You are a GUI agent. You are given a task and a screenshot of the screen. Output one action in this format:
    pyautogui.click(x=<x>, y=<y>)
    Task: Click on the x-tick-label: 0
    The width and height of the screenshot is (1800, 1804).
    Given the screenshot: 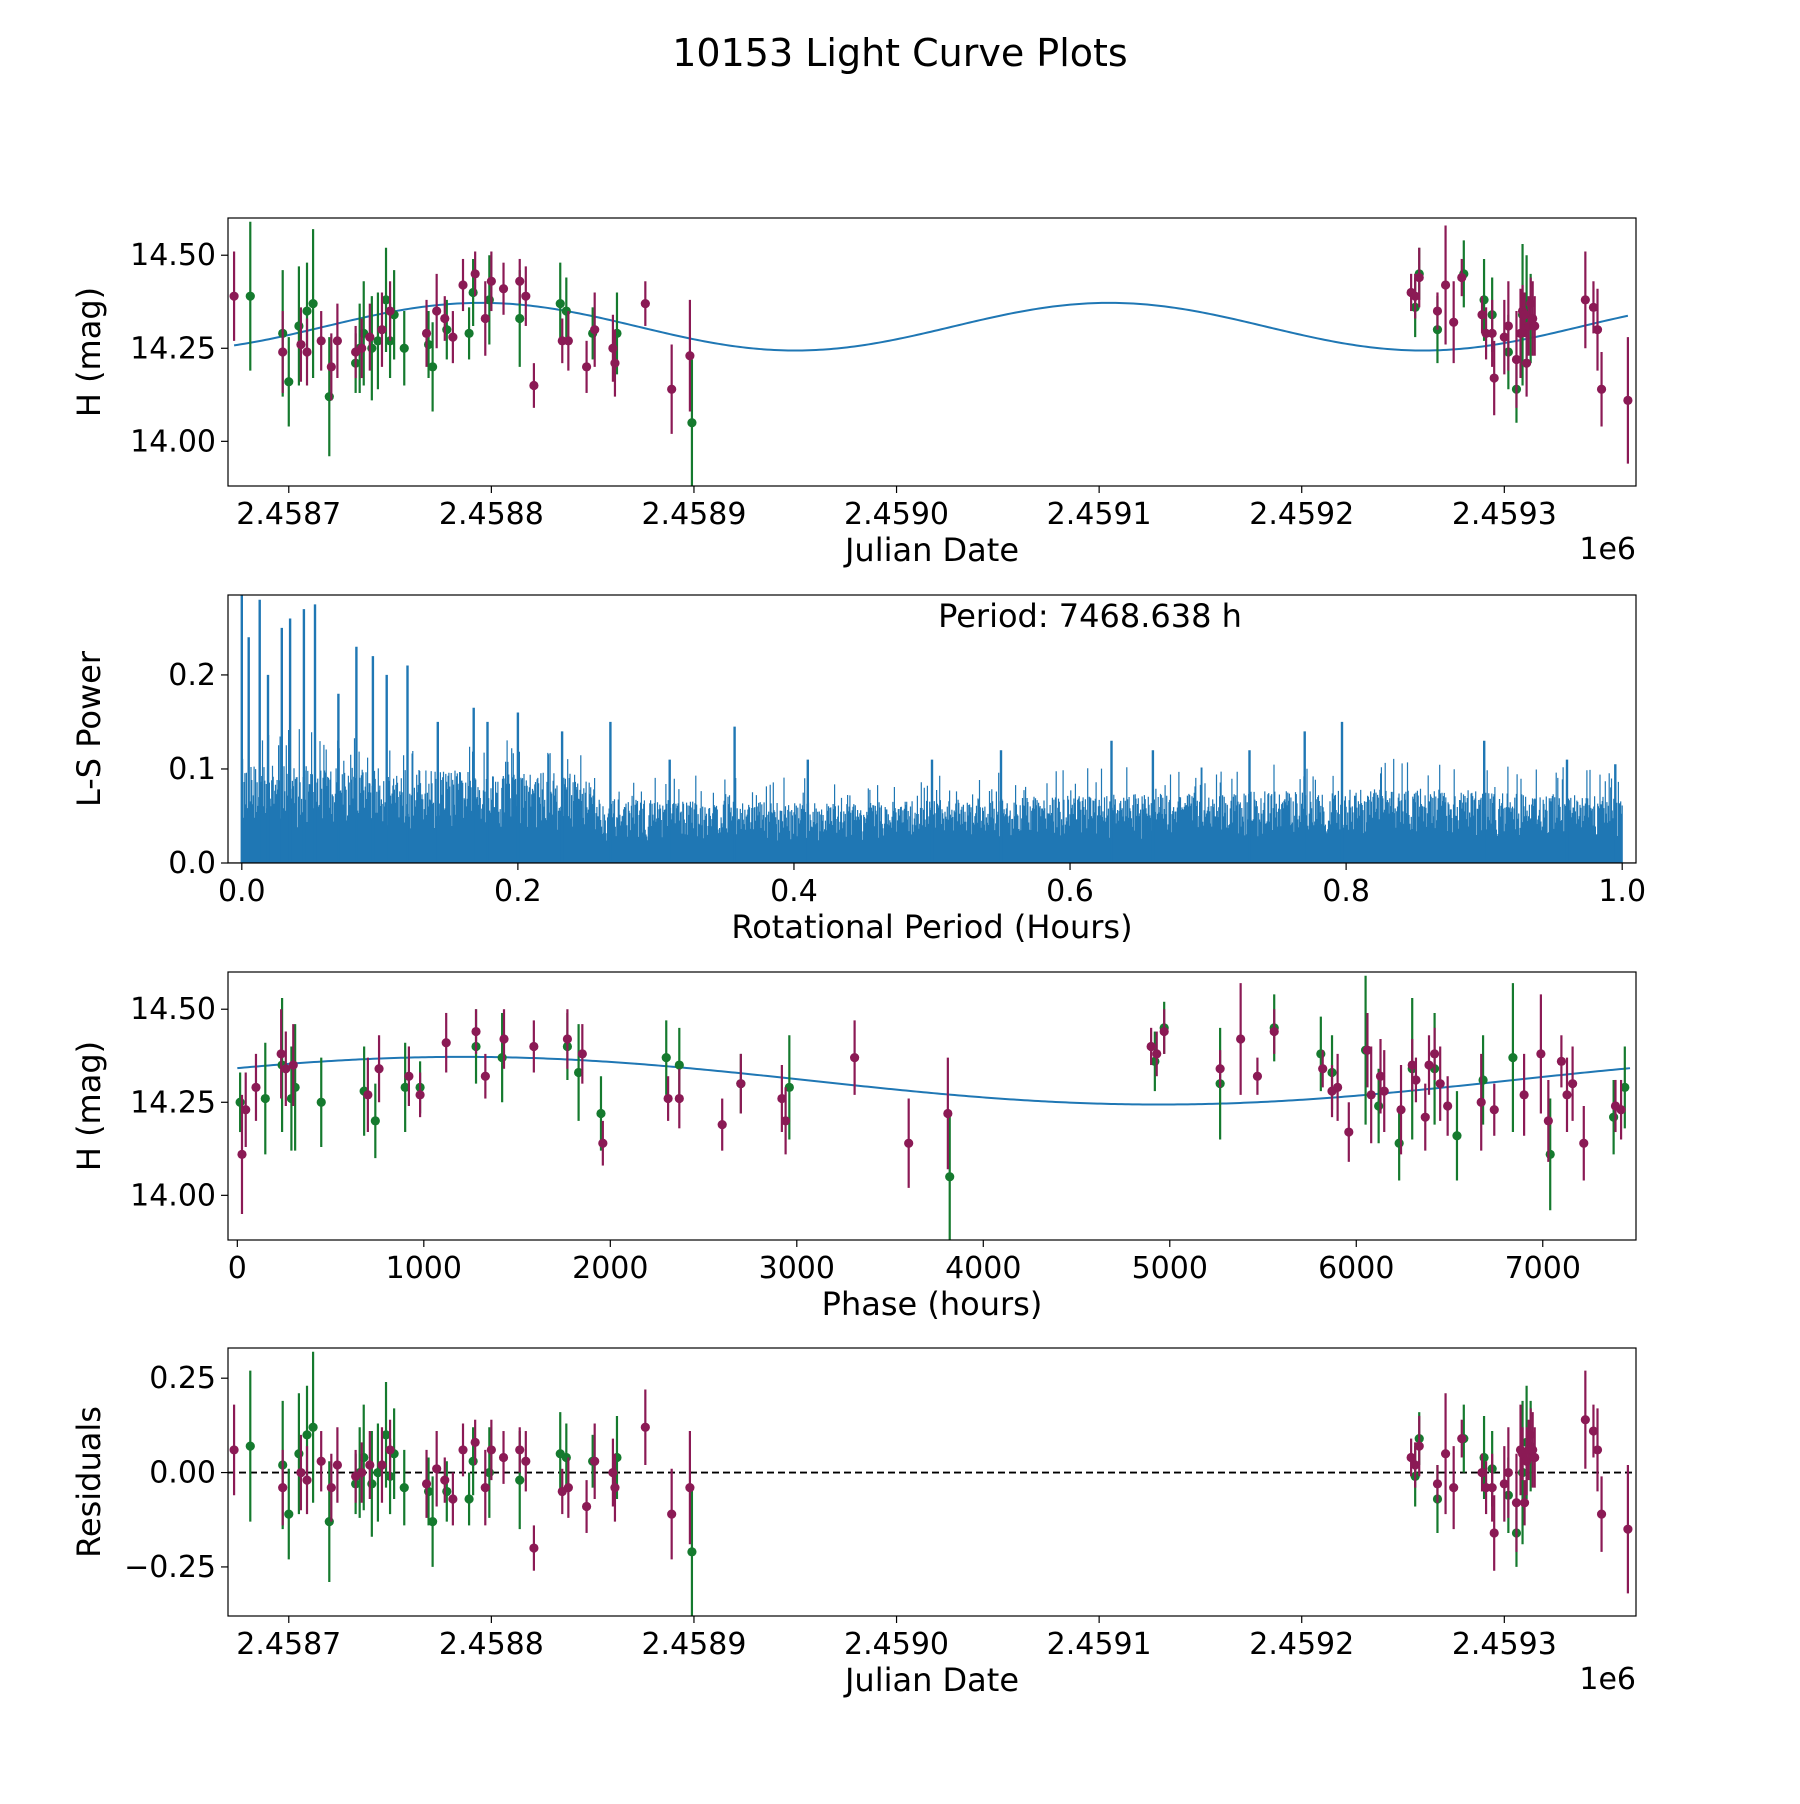 What is the action you would take?
    pyautogui.click(x=237, y=1268)
    